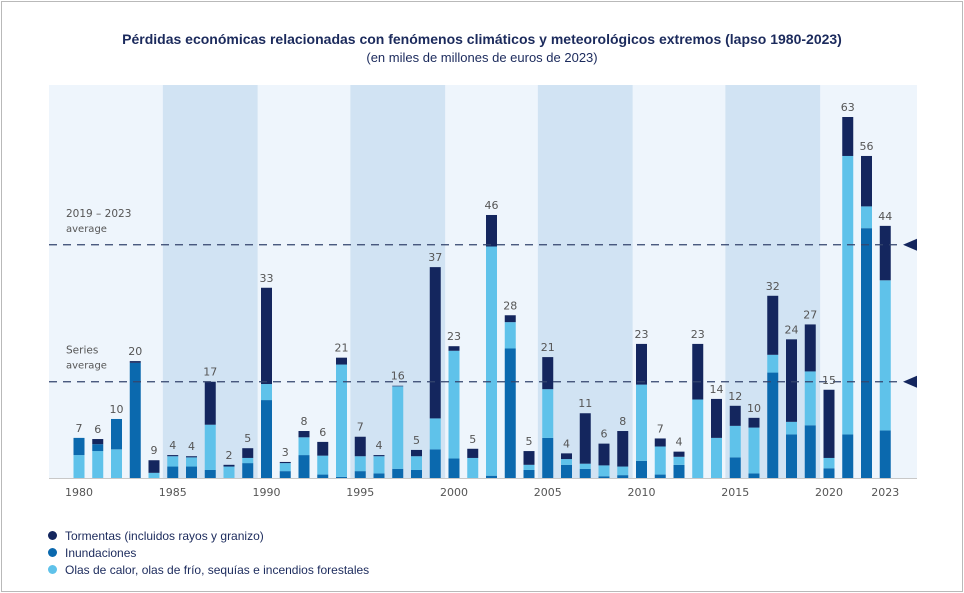 This screenshot has width=964, height=593. I want to click on legend-item-floods: Inundaciones, so click(208, 552).